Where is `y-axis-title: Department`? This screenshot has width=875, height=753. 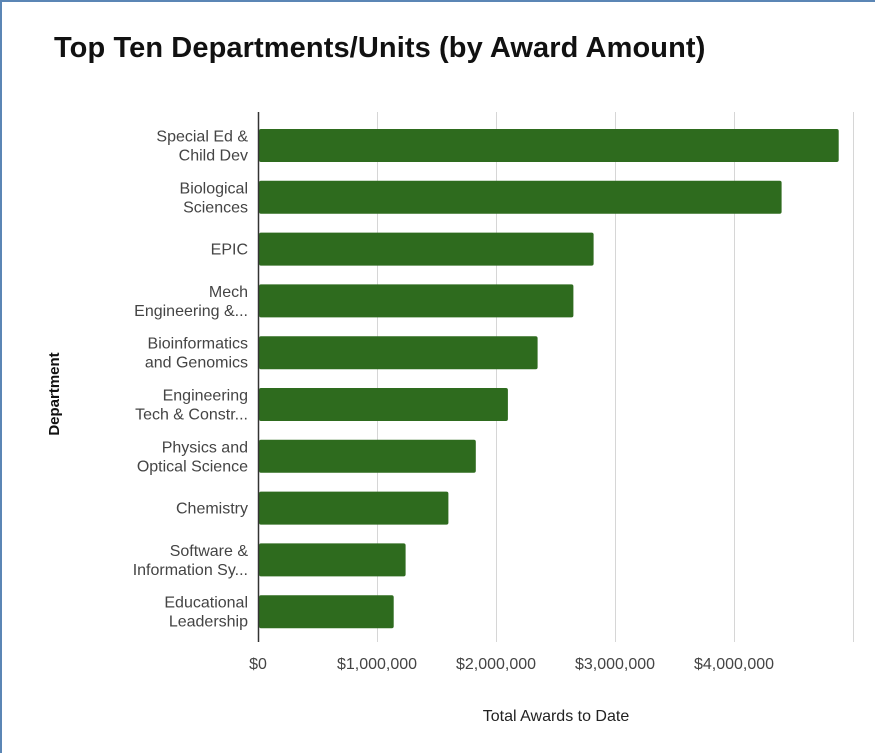 y-axis-title: Department is located at coordinates (54, 393).